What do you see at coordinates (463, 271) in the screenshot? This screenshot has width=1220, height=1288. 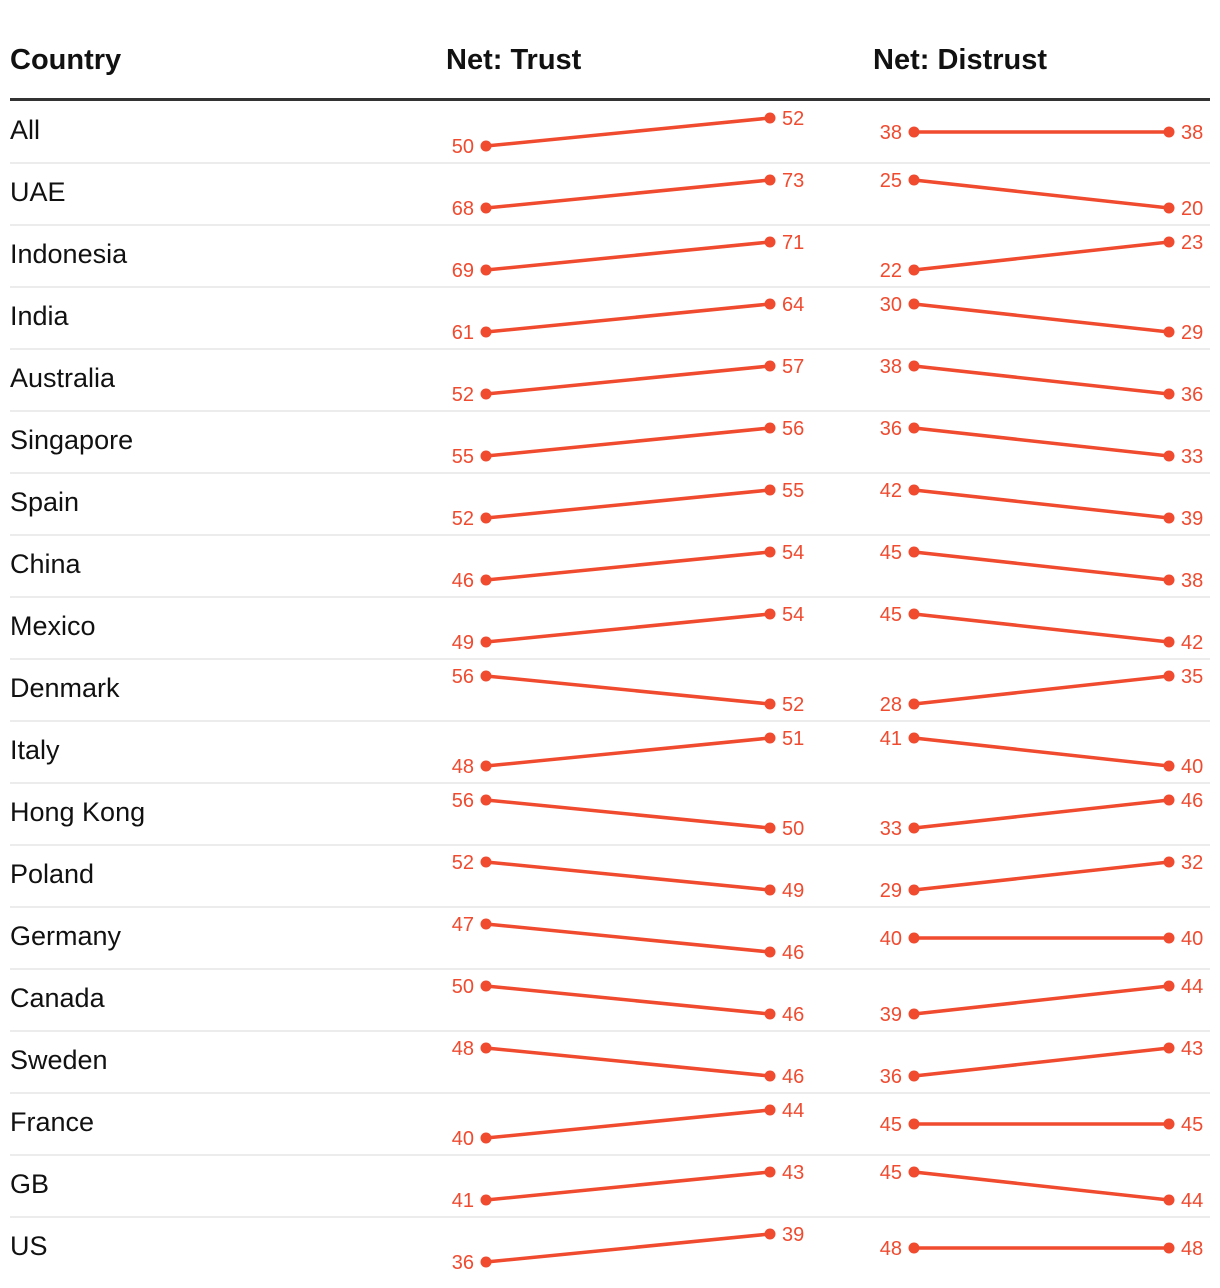 I see `trust-start-value: 69` at bounding box center [463, 271].